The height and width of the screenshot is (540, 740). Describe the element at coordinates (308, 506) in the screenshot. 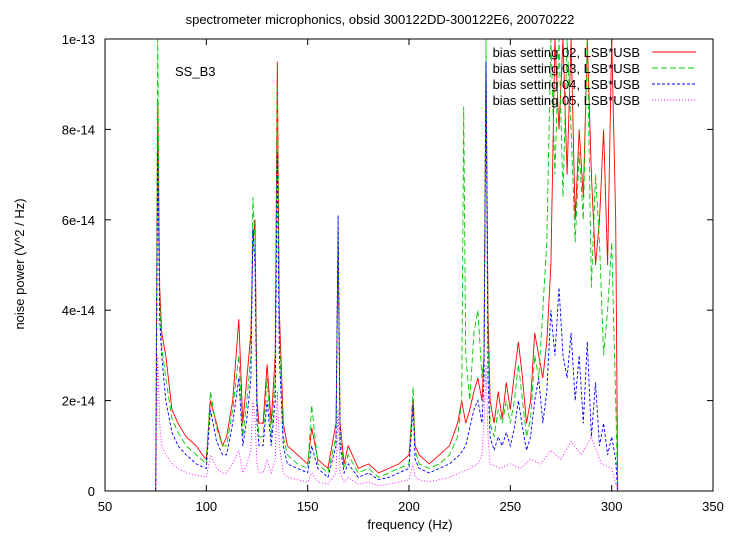

I see `x-tick-label: 150` at that location.